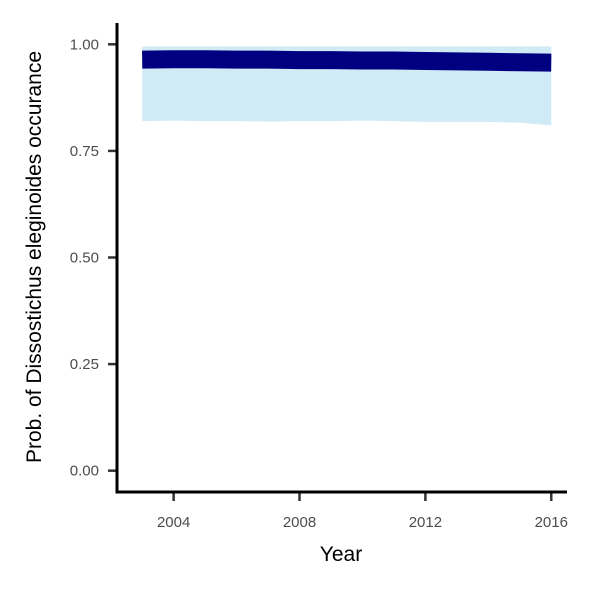  What do you see at coordinates (341, 554) in the screenshot?
I see `x-axis-title: Year` at bounding box center [341, 554].